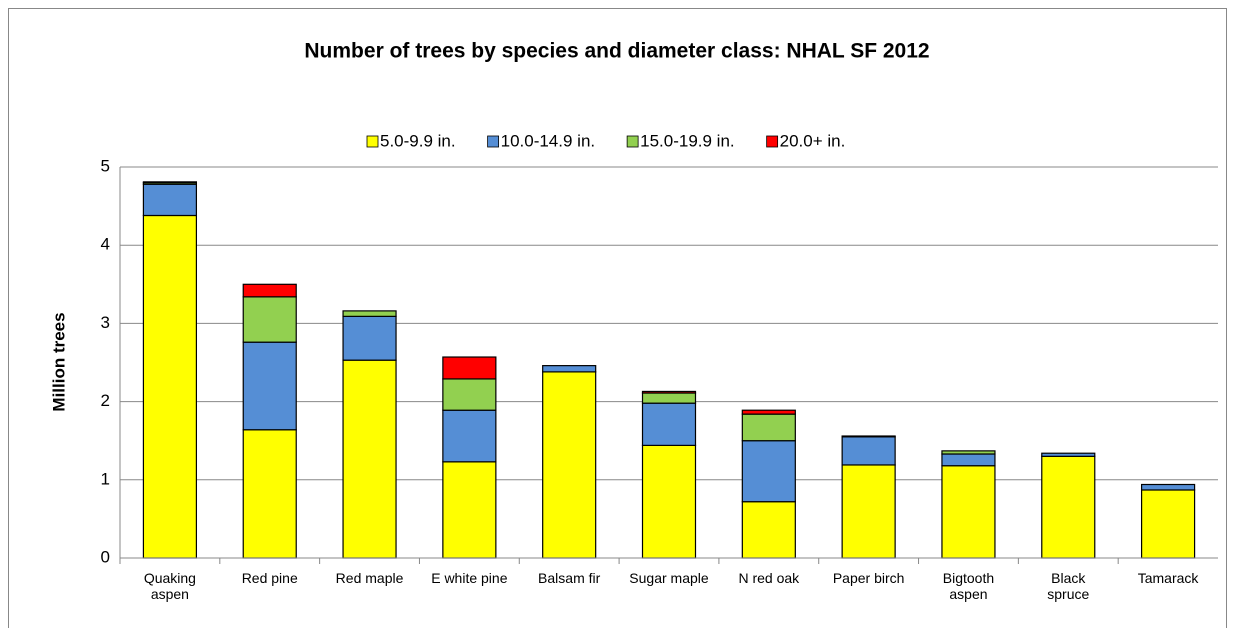  What do you see at coordinates (105, 244) in the screenshot?
I see `y-tick-label: 4` at bounding box center [105, 244].